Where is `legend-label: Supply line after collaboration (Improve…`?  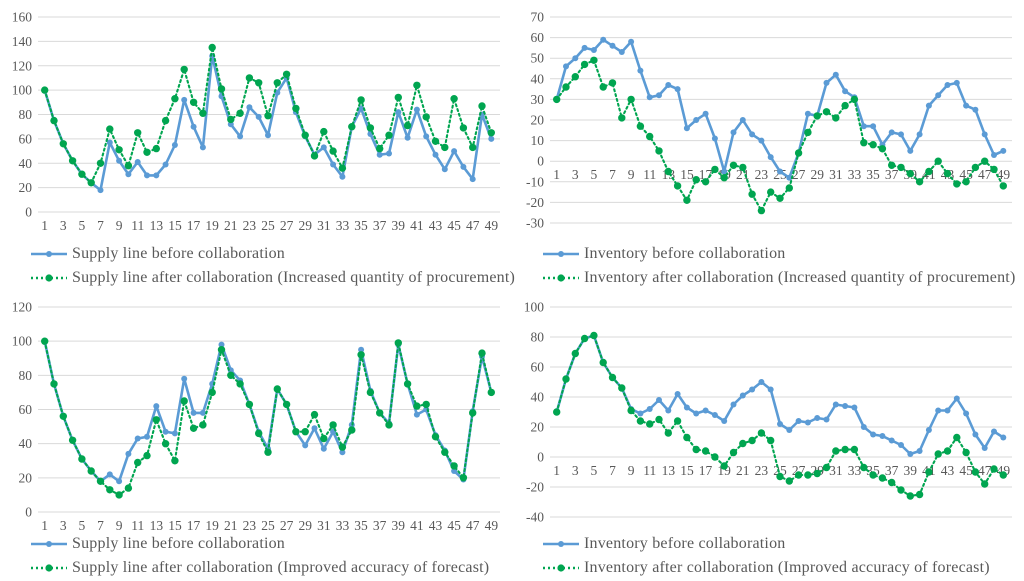
legend-label: Supply line after collaboration (Improve… is located at coordinates (281, 567).